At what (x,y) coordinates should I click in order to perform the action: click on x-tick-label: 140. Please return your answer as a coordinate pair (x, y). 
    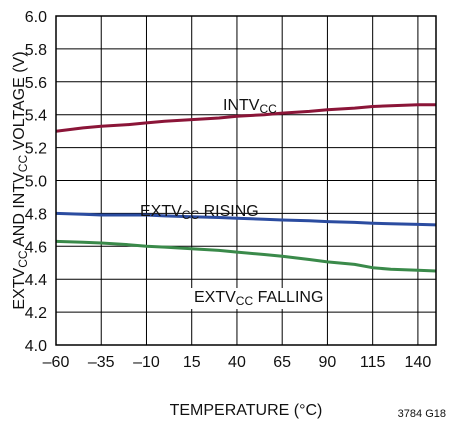
    Looking at the image, I should click on (418, 362).